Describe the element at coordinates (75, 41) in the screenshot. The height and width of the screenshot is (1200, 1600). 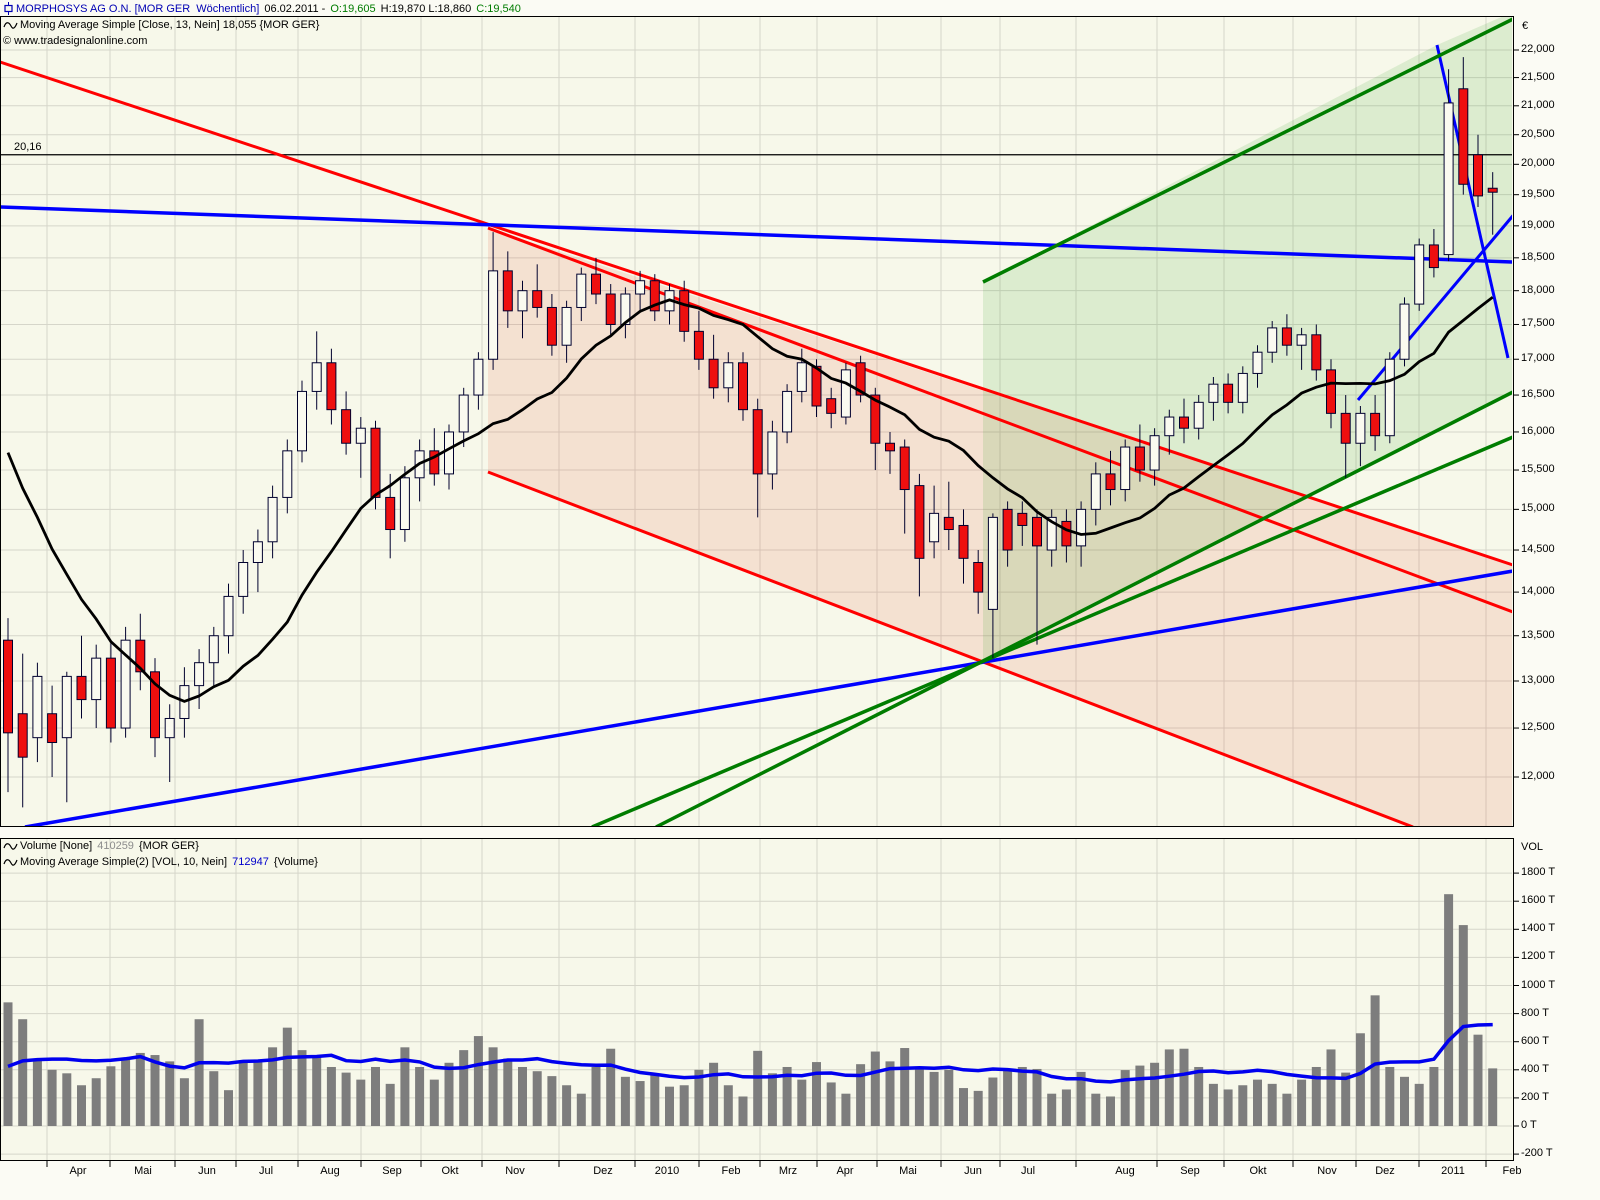
I see `watermark: © www.tradesignalonline.com` at that location.